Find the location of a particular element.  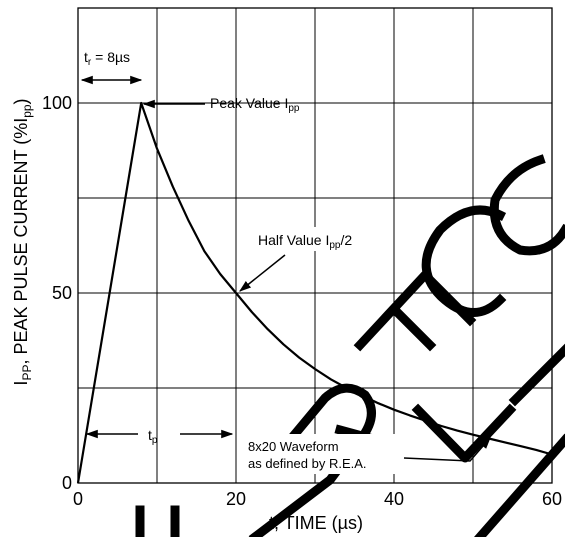

watermark-letter-e is located at coordinates (435, 366).